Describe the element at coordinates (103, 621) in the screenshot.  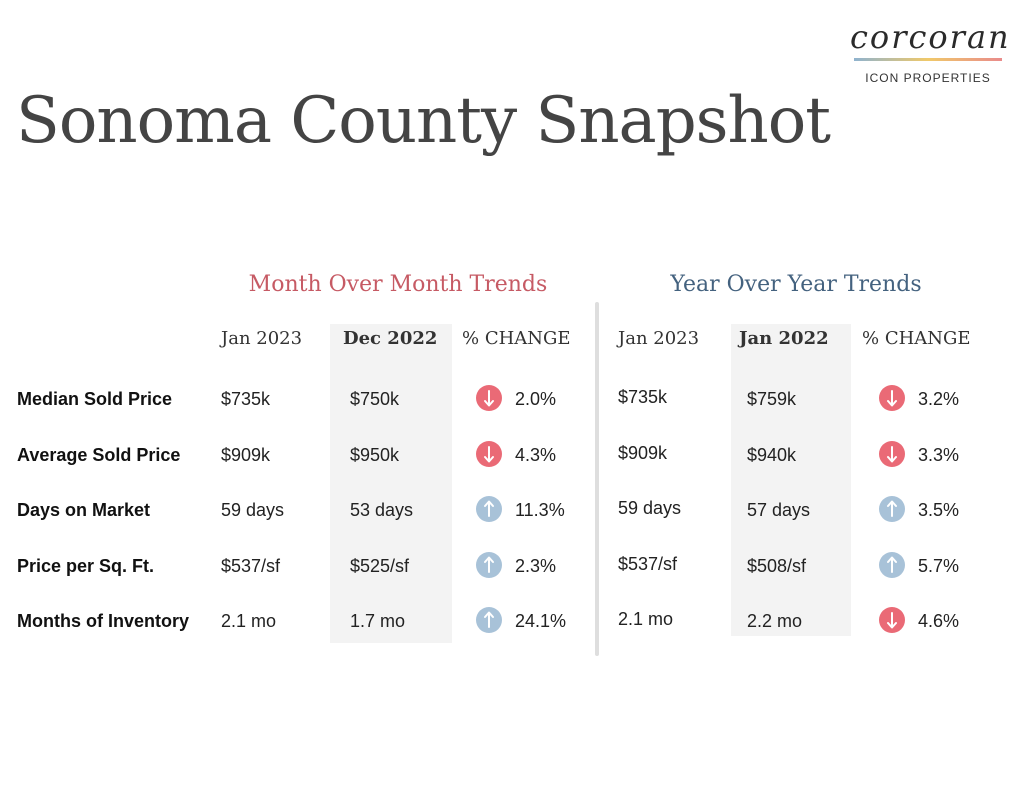
I see `row-label: Months of Inventory` at that location.